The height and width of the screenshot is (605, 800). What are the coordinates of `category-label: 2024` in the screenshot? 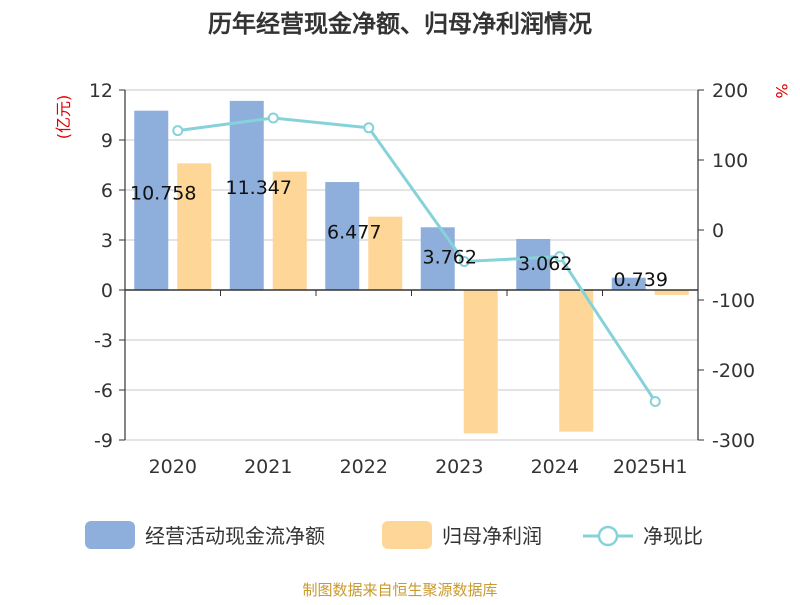 It's located at (555, 467).